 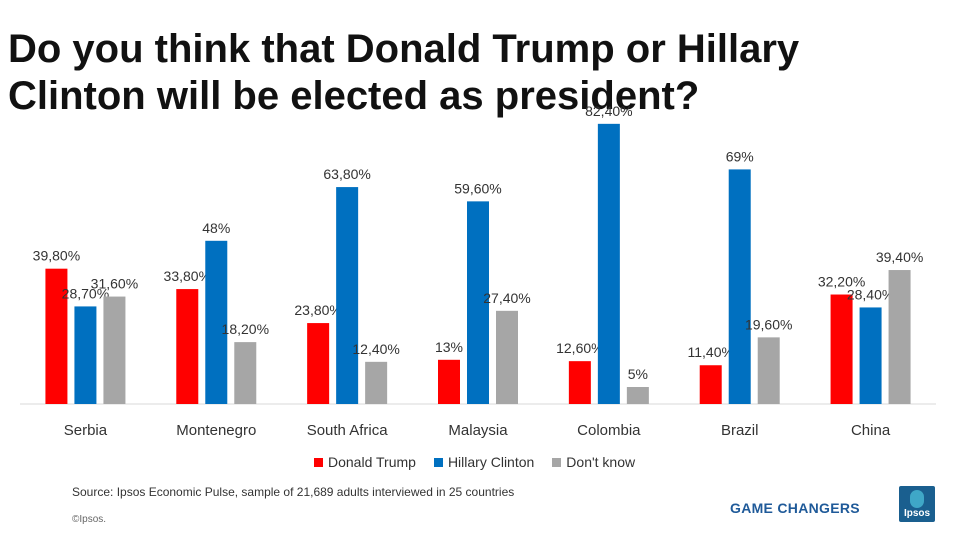 I want to click on brand-tagline: GAME CHANGERS, so click(x=795, y=508).